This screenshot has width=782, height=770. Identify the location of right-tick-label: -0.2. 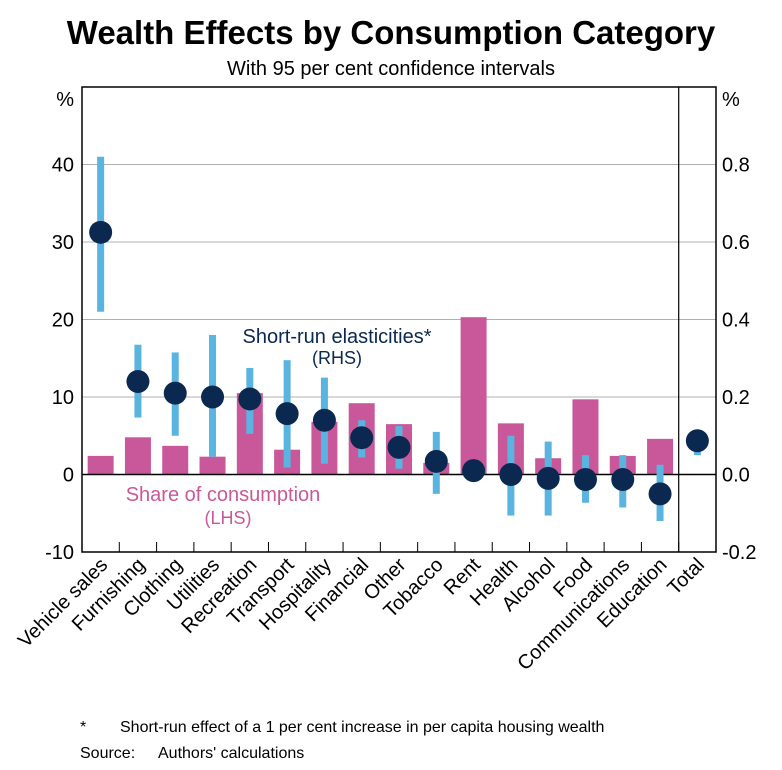
(739, 553).